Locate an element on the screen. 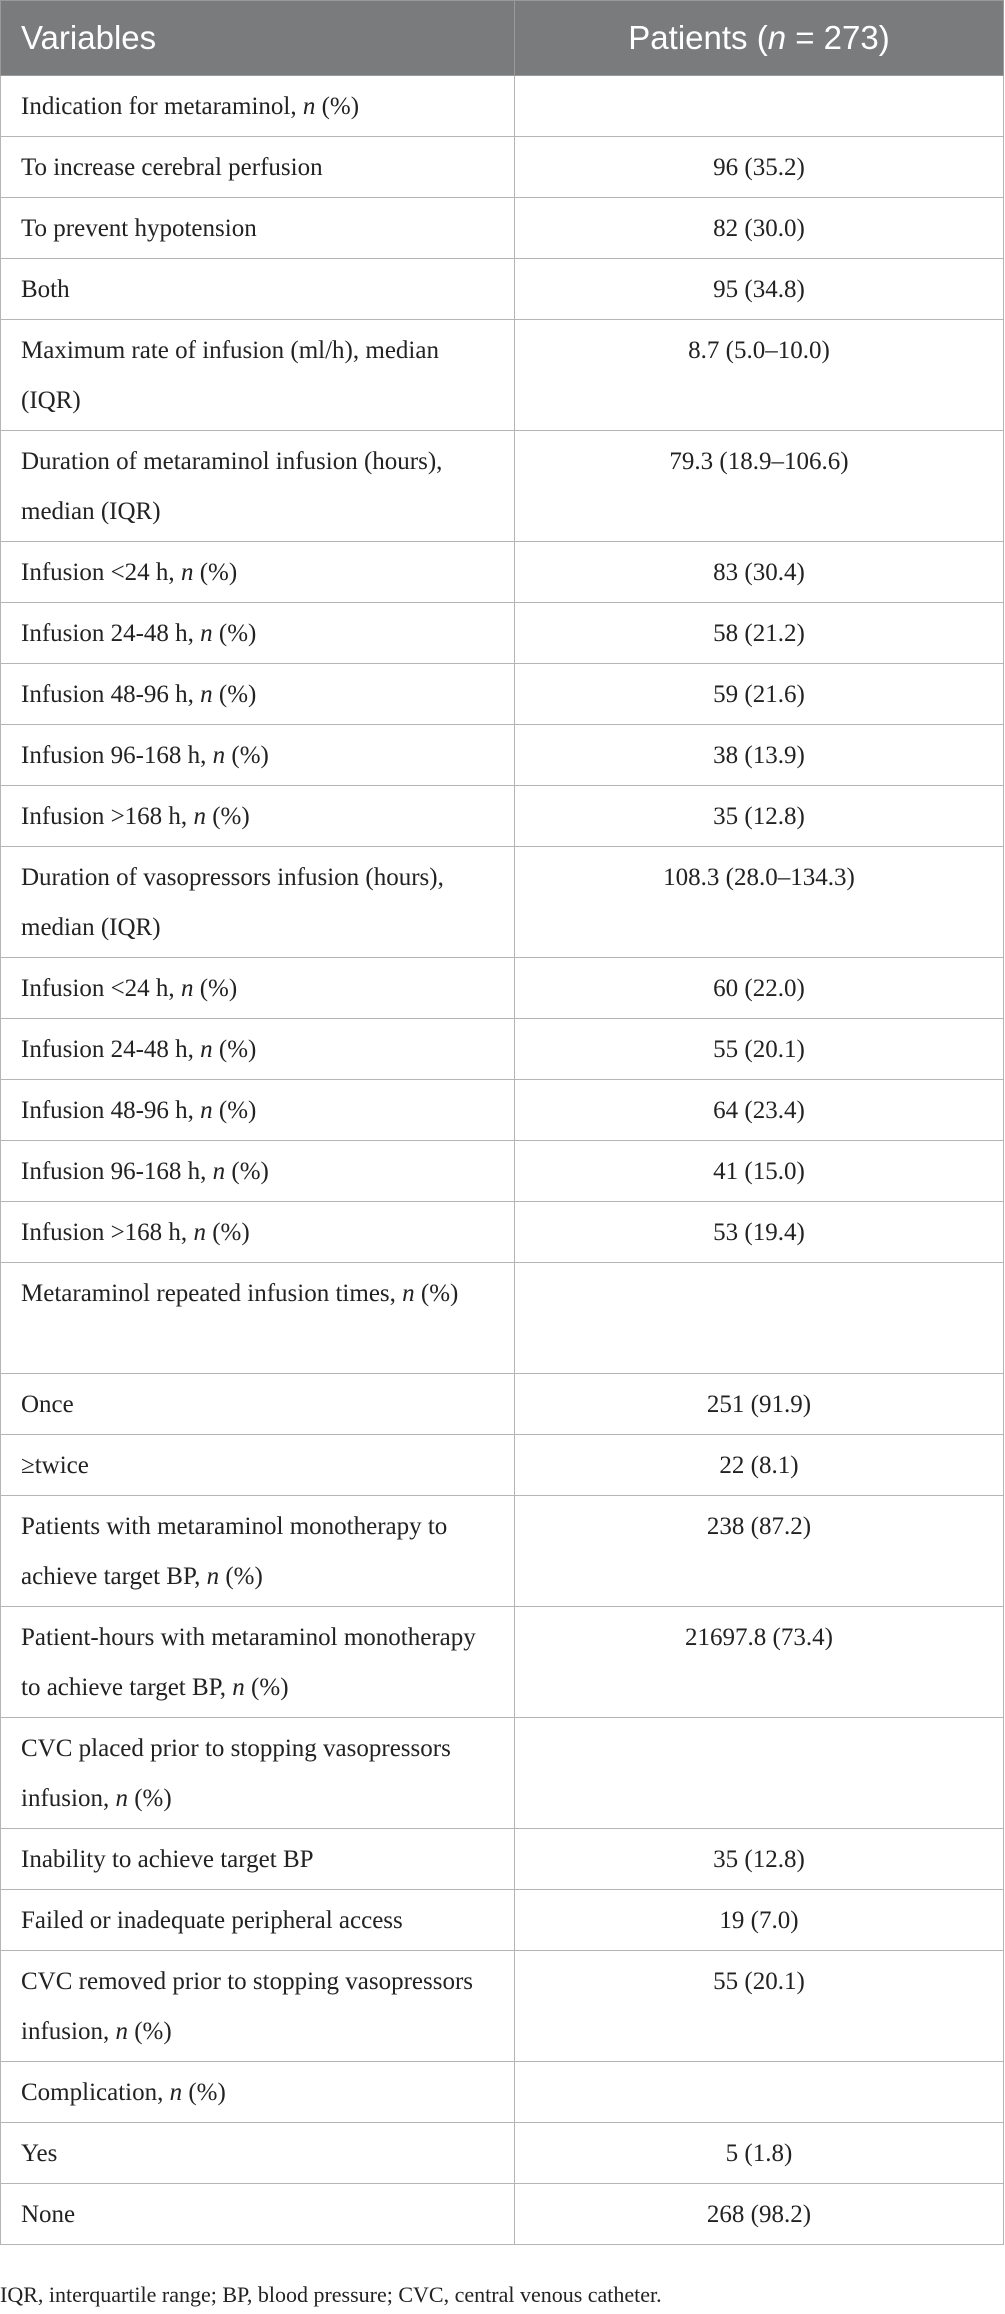 This screenshot has width=1005, height=2314. header-patients-n: n is located at coordinates (777, 37).